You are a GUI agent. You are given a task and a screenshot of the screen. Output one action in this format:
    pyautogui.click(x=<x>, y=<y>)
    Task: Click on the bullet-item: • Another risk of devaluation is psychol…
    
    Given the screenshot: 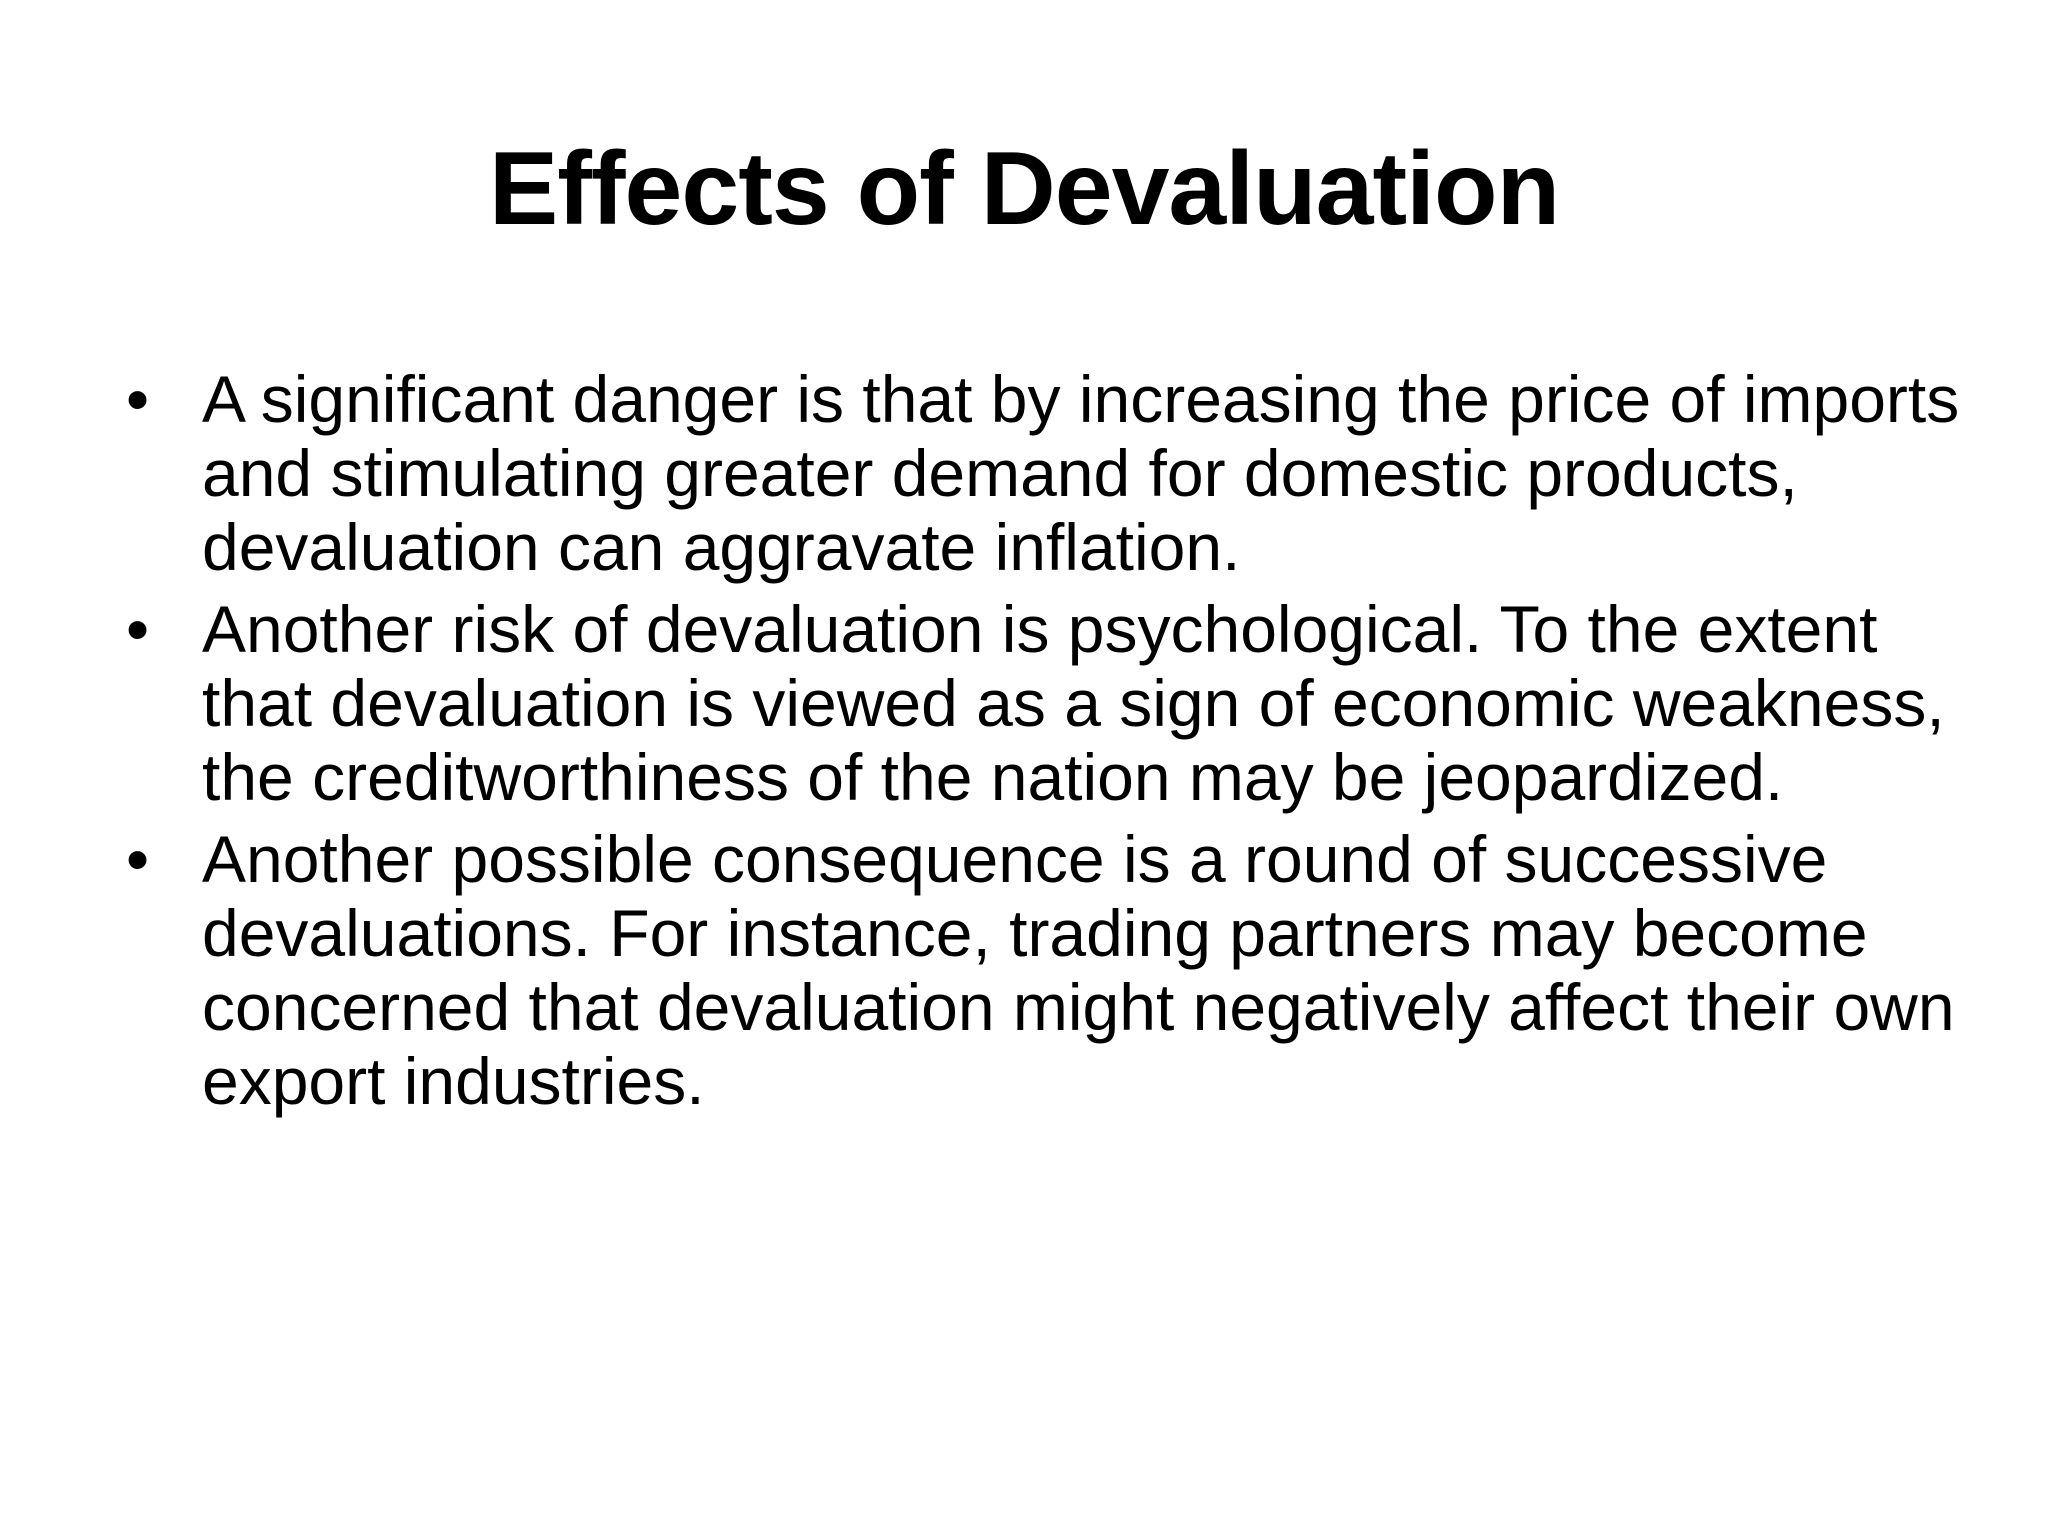 What is the action you would take?
    pyautogui.click(x=1040, y=703)
    